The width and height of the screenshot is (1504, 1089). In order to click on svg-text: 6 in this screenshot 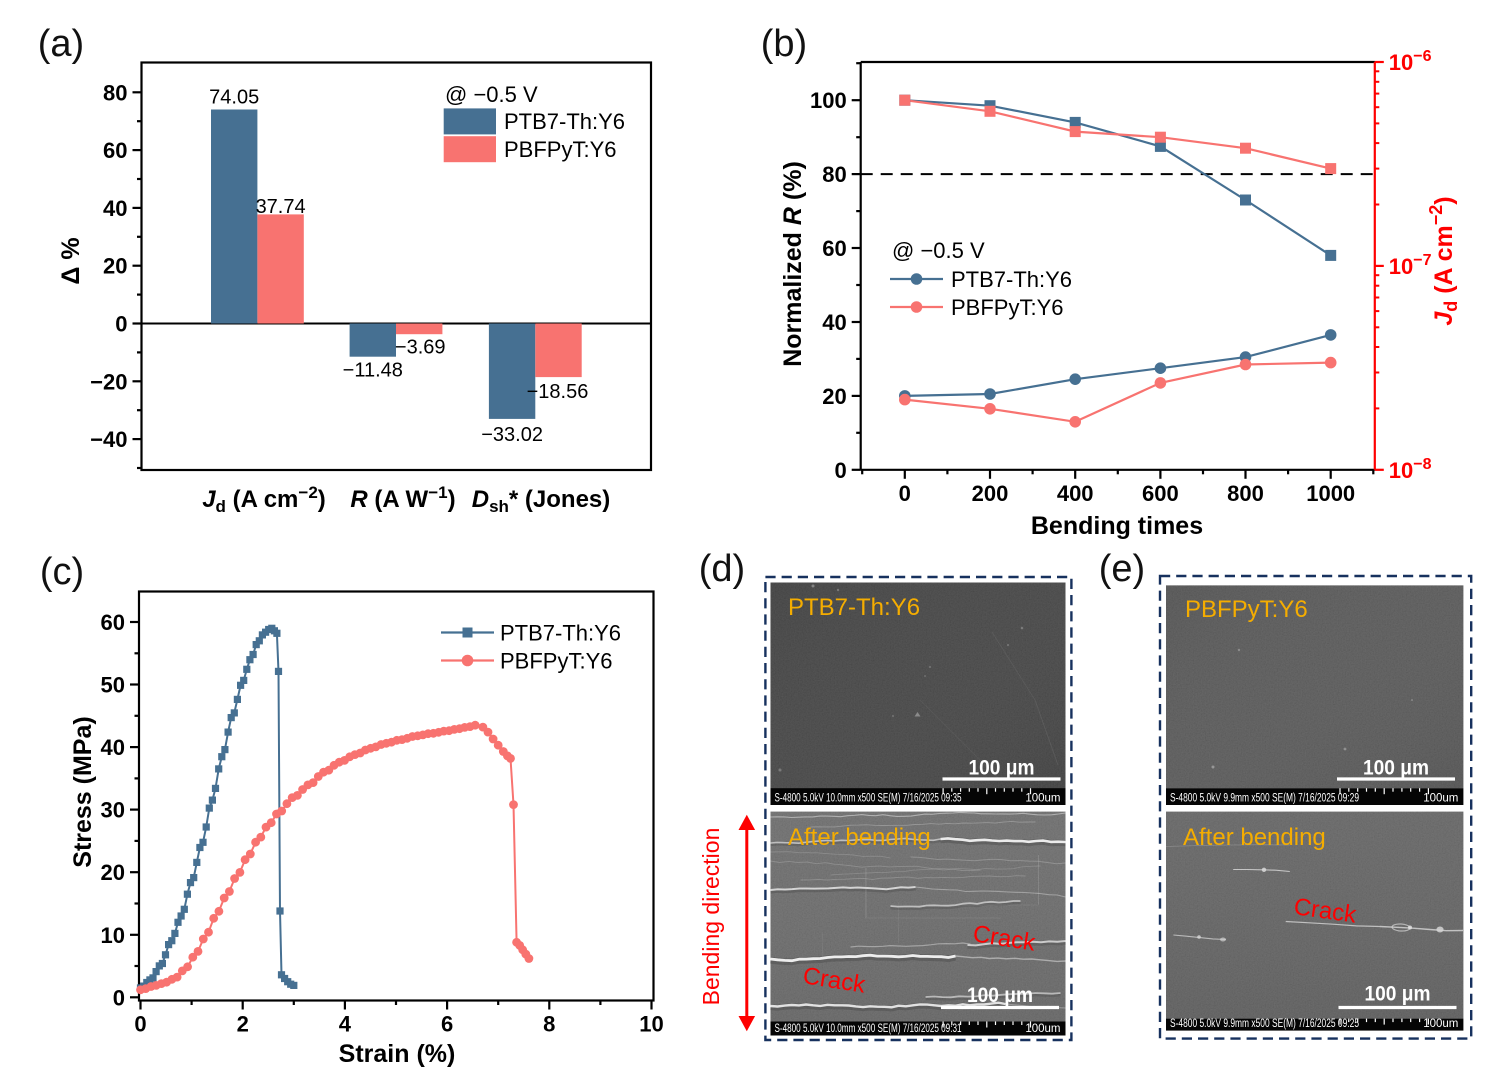, I will do `click(447, 1024)`.